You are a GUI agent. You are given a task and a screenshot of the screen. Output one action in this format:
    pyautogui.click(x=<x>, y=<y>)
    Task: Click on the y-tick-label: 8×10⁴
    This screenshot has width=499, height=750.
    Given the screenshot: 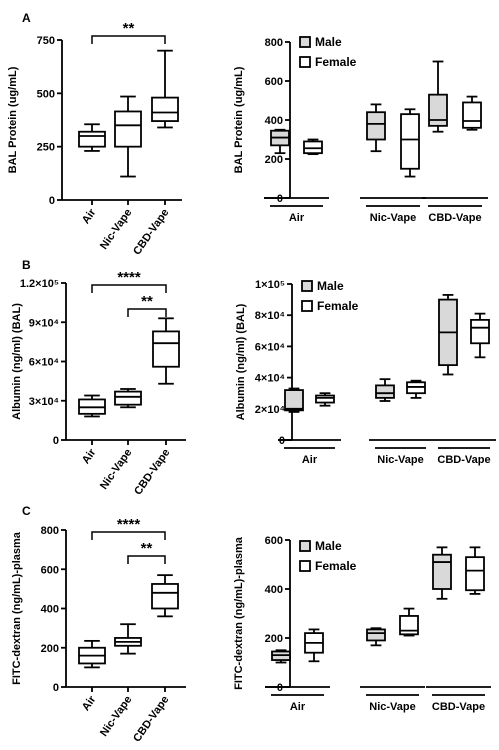 What is the action you would take?
    pyautogui.click(x=270, y=316)
    